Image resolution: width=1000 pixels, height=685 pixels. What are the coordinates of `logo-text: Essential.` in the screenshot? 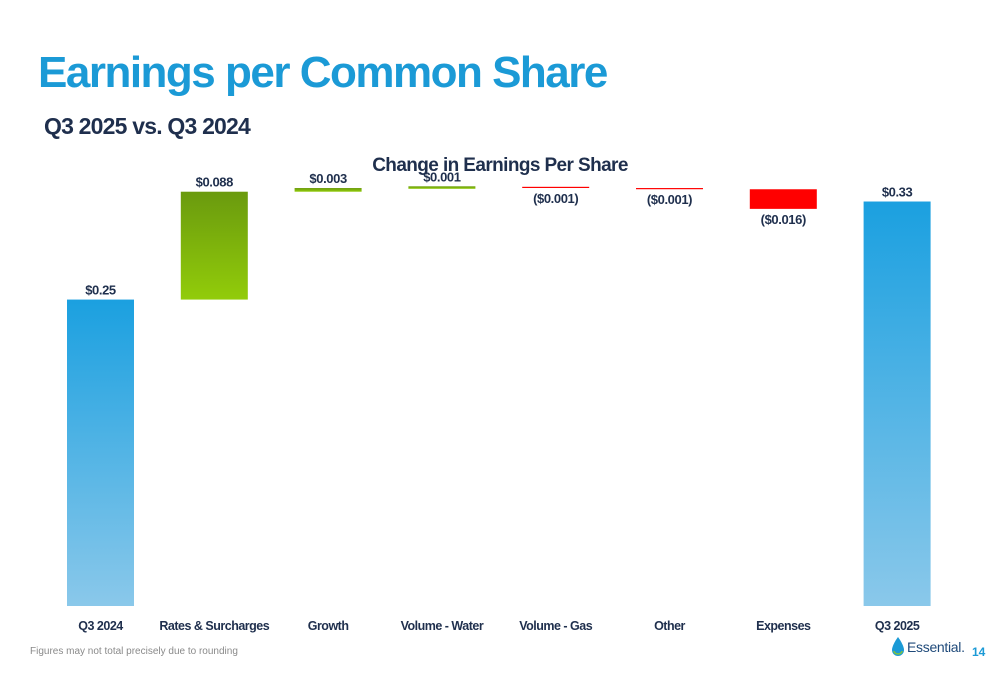 It's located at (936, 647).